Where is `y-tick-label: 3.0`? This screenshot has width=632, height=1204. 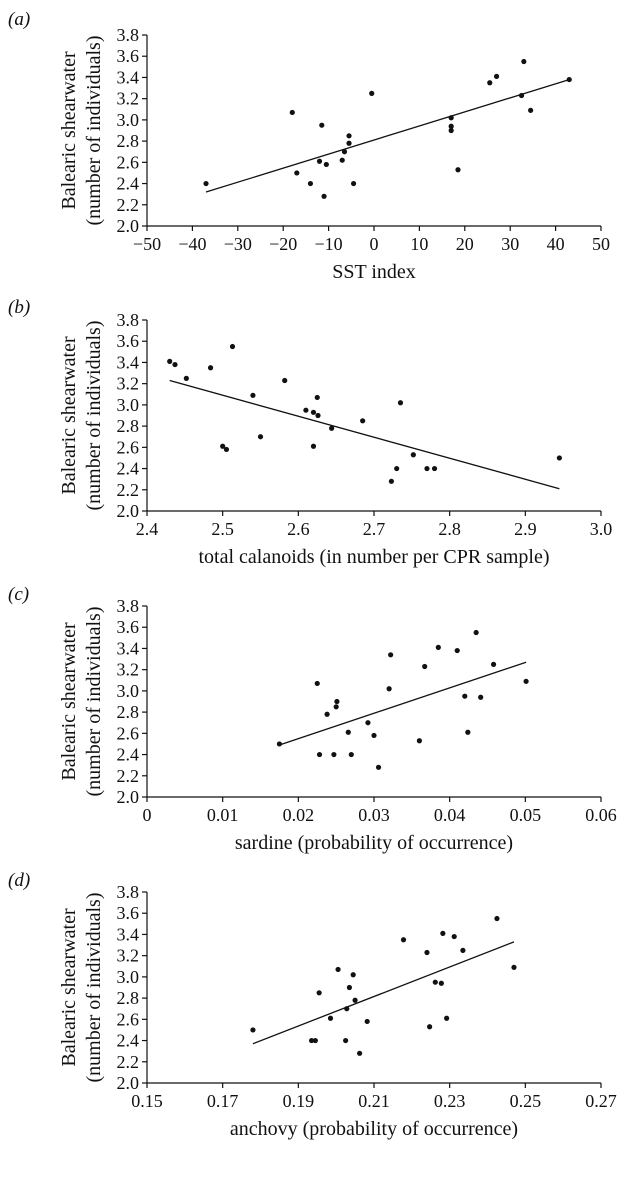
y-tick-label: 3.0 is located at coordinates (128, 977).